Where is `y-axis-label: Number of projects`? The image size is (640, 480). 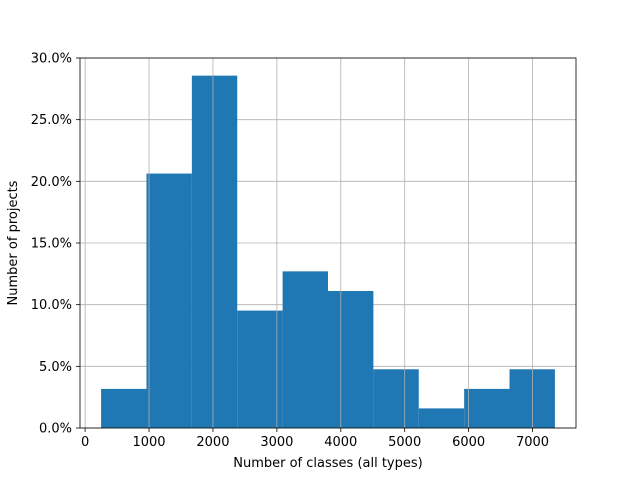
y-axis-label: Number of projects is located at coordinates (13, 242).